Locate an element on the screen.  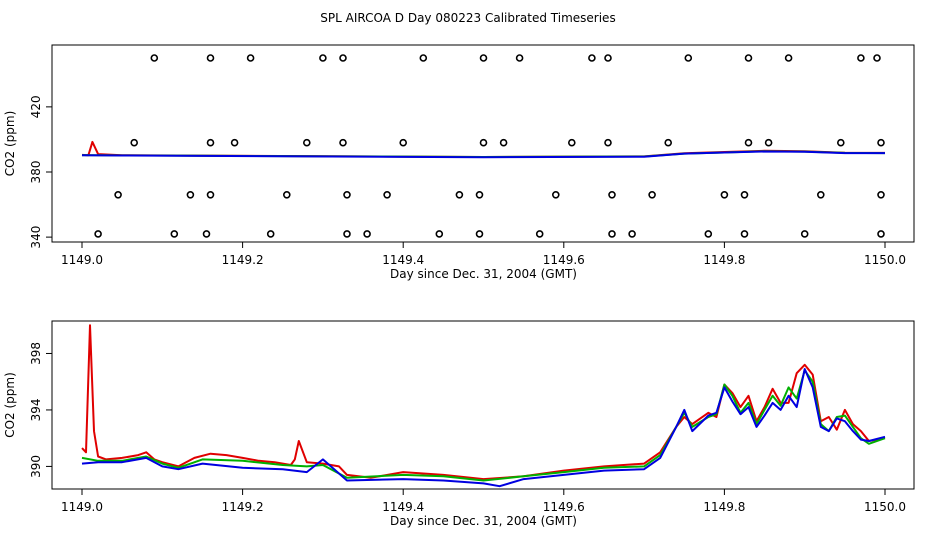
y-tick-label: 380 is located at coordinates (36, 172).